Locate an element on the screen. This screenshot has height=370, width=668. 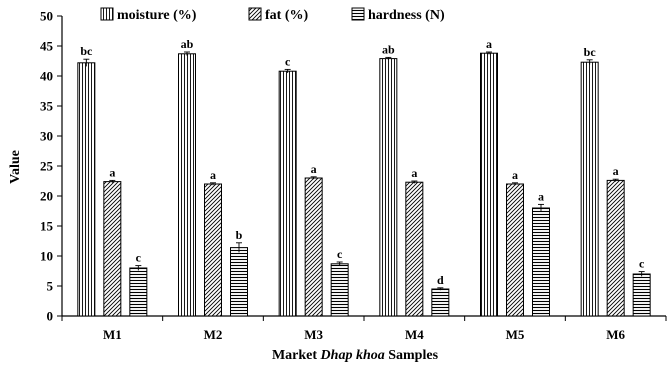
bar-m5-horizontal-lines is located at coordinates (541, 262).